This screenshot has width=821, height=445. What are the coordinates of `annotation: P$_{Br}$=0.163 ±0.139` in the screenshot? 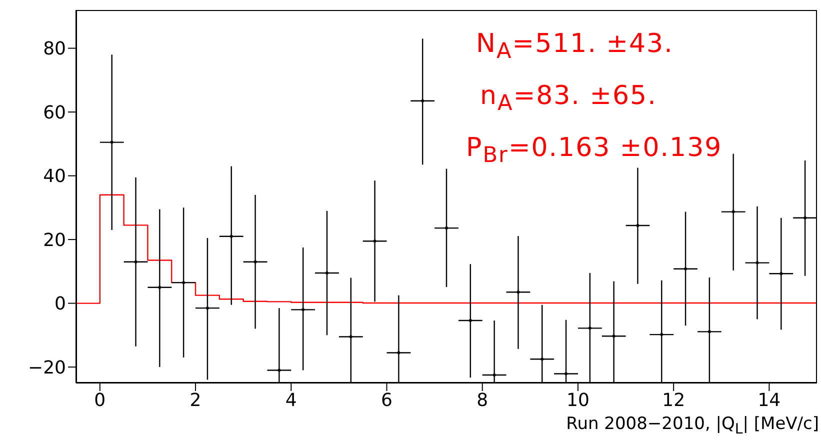 It's located at (594, 151).